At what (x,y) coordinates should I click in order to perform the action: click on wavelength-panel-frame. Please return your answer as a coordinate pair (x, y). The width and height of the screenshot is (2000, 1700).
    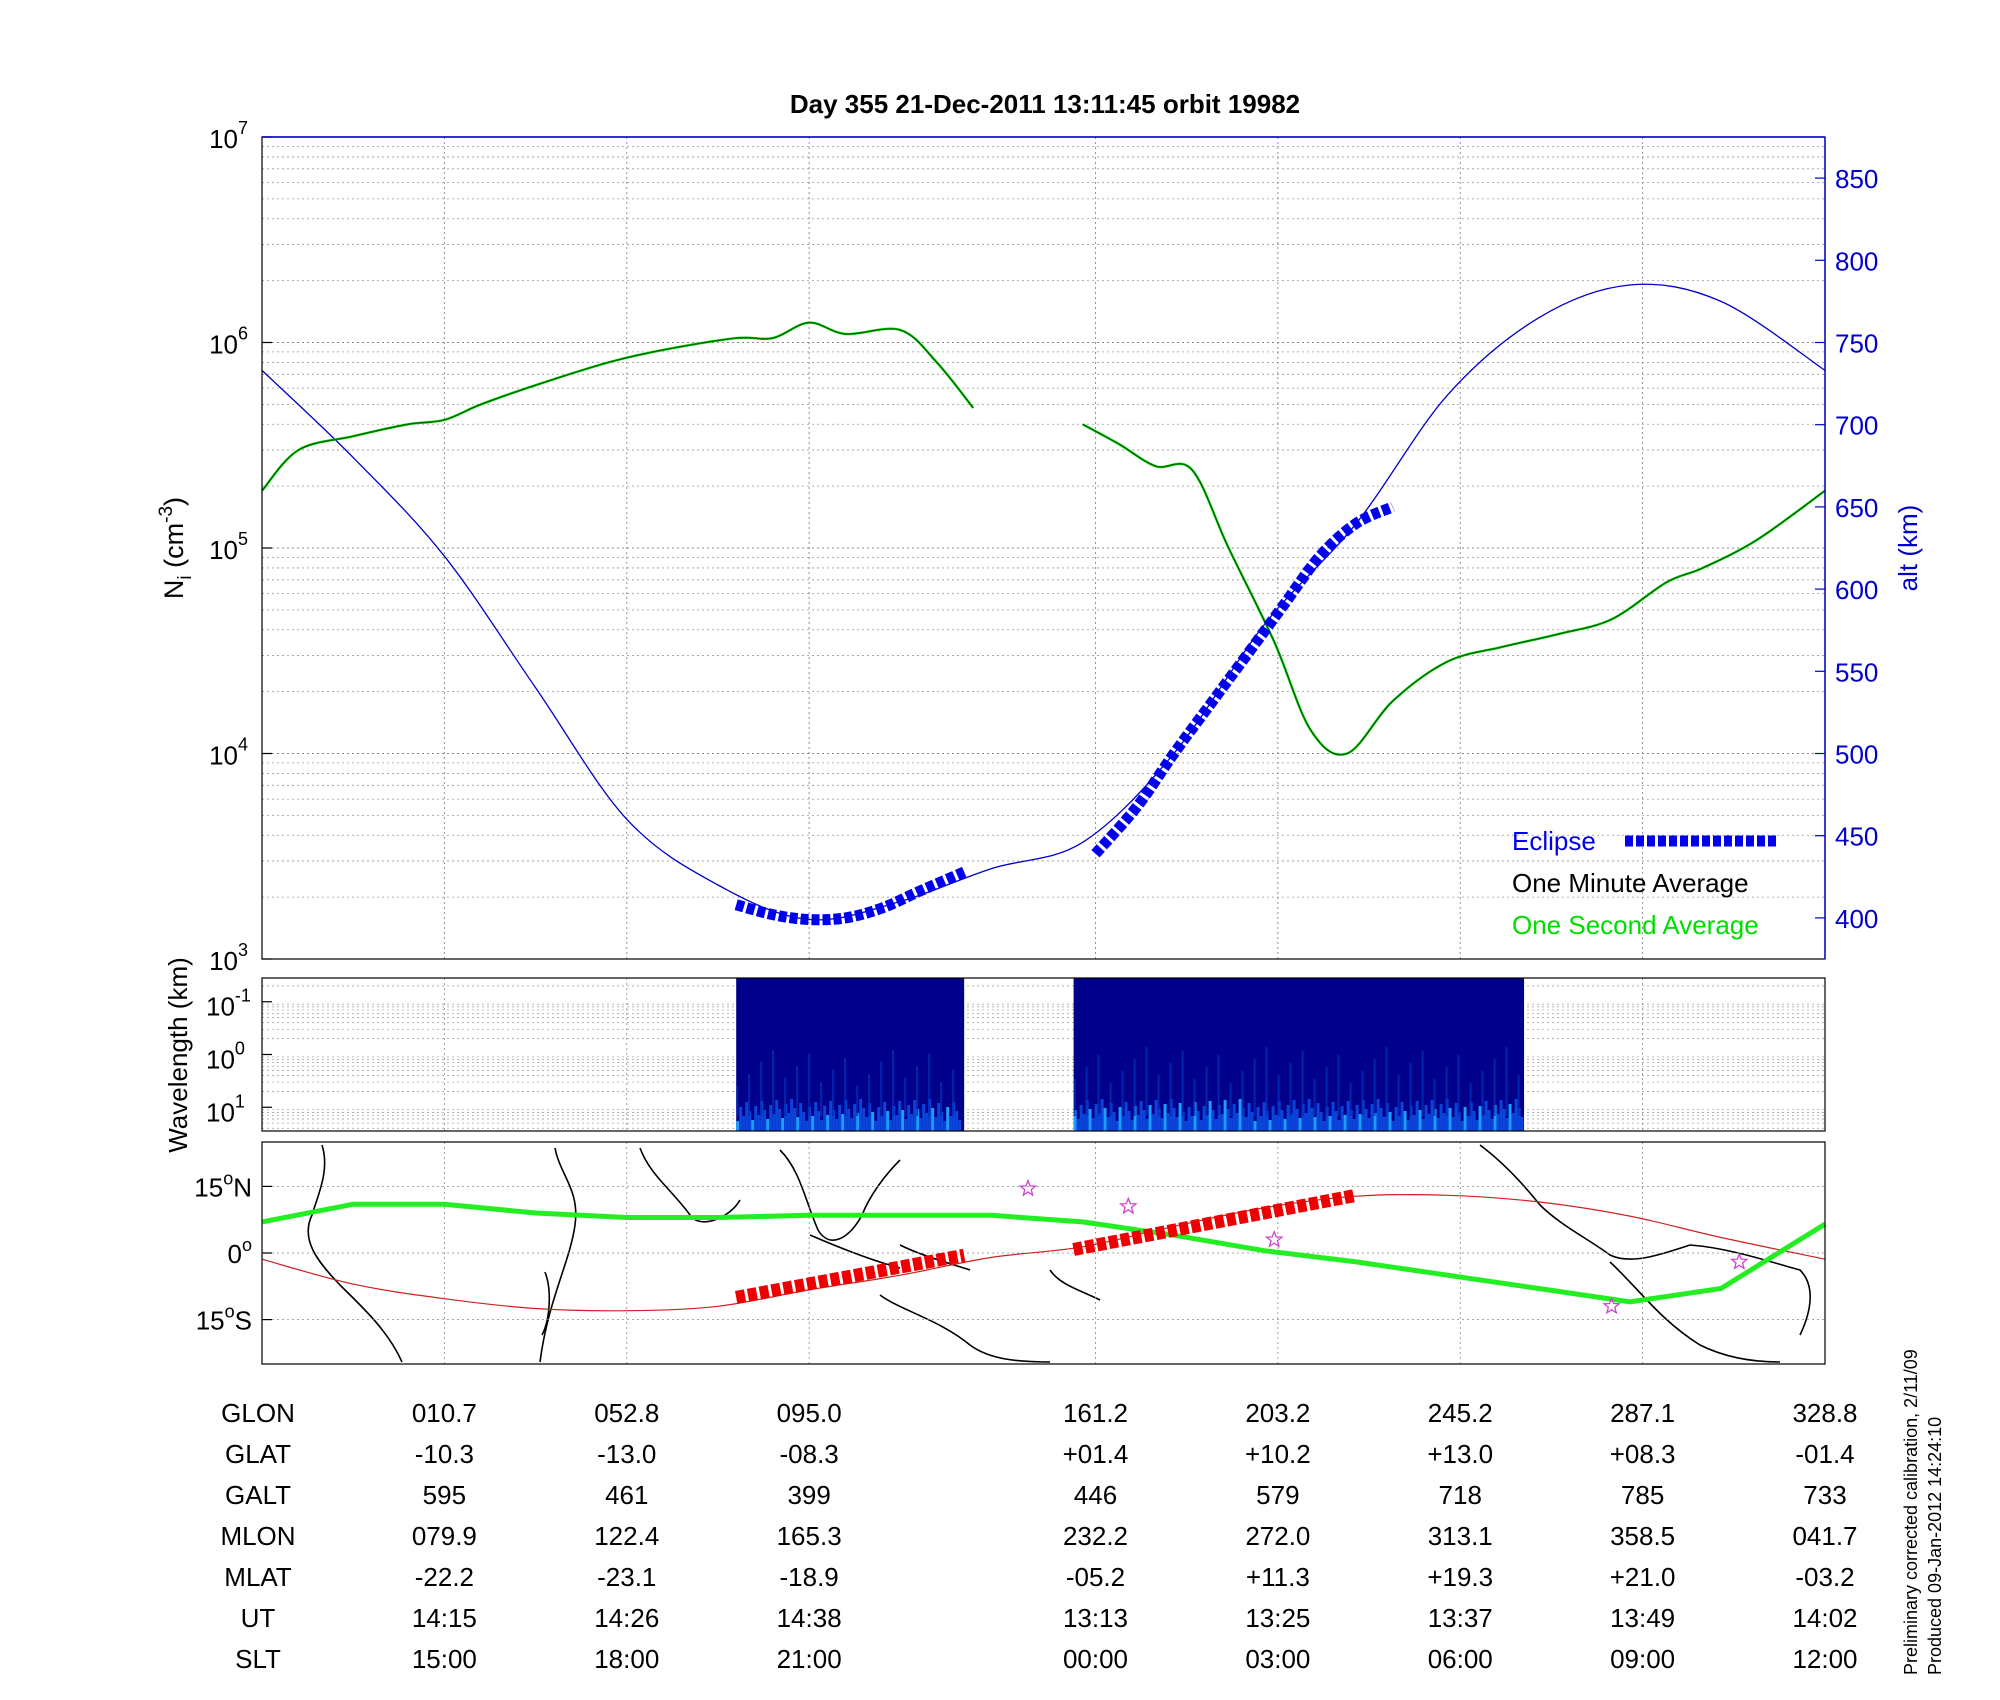
    Looking at the image, I should click on (1043, 1054).